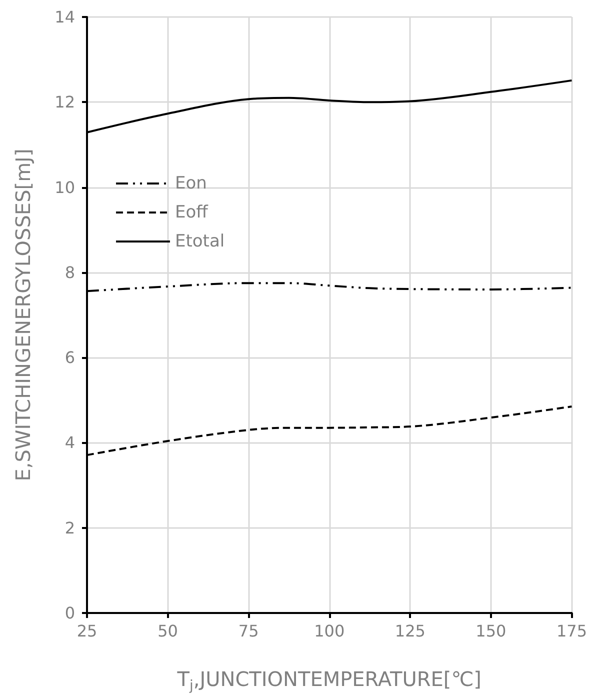 The width and height of the screenshot is (590, 698). Describe the element at coordinates (69, 272) in the screenshot. I see `y-tick-label: 8` at that location.